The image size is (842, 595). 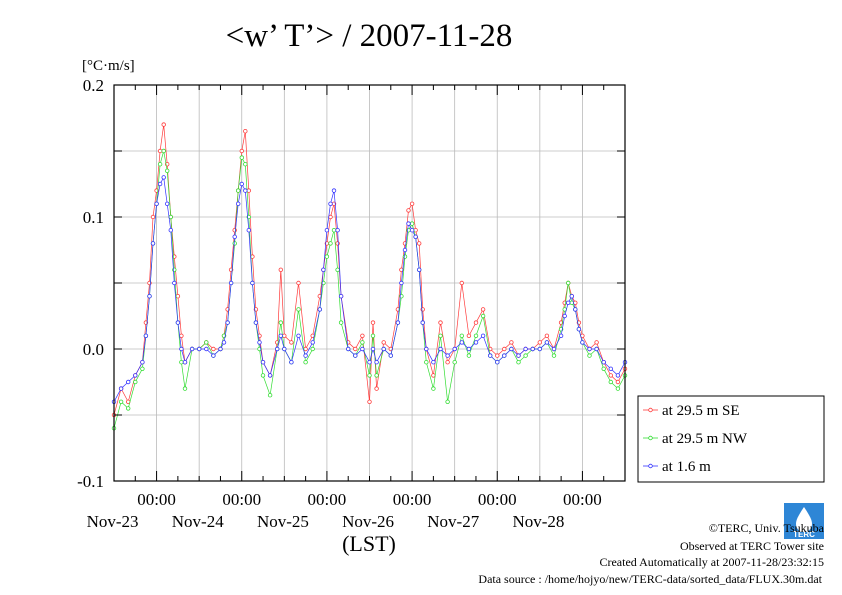 What do you see at coordinates (108, 66) in the screenshot?
I see `y-axis-label: [°C·m/s]` at bounding box center [108, 66].